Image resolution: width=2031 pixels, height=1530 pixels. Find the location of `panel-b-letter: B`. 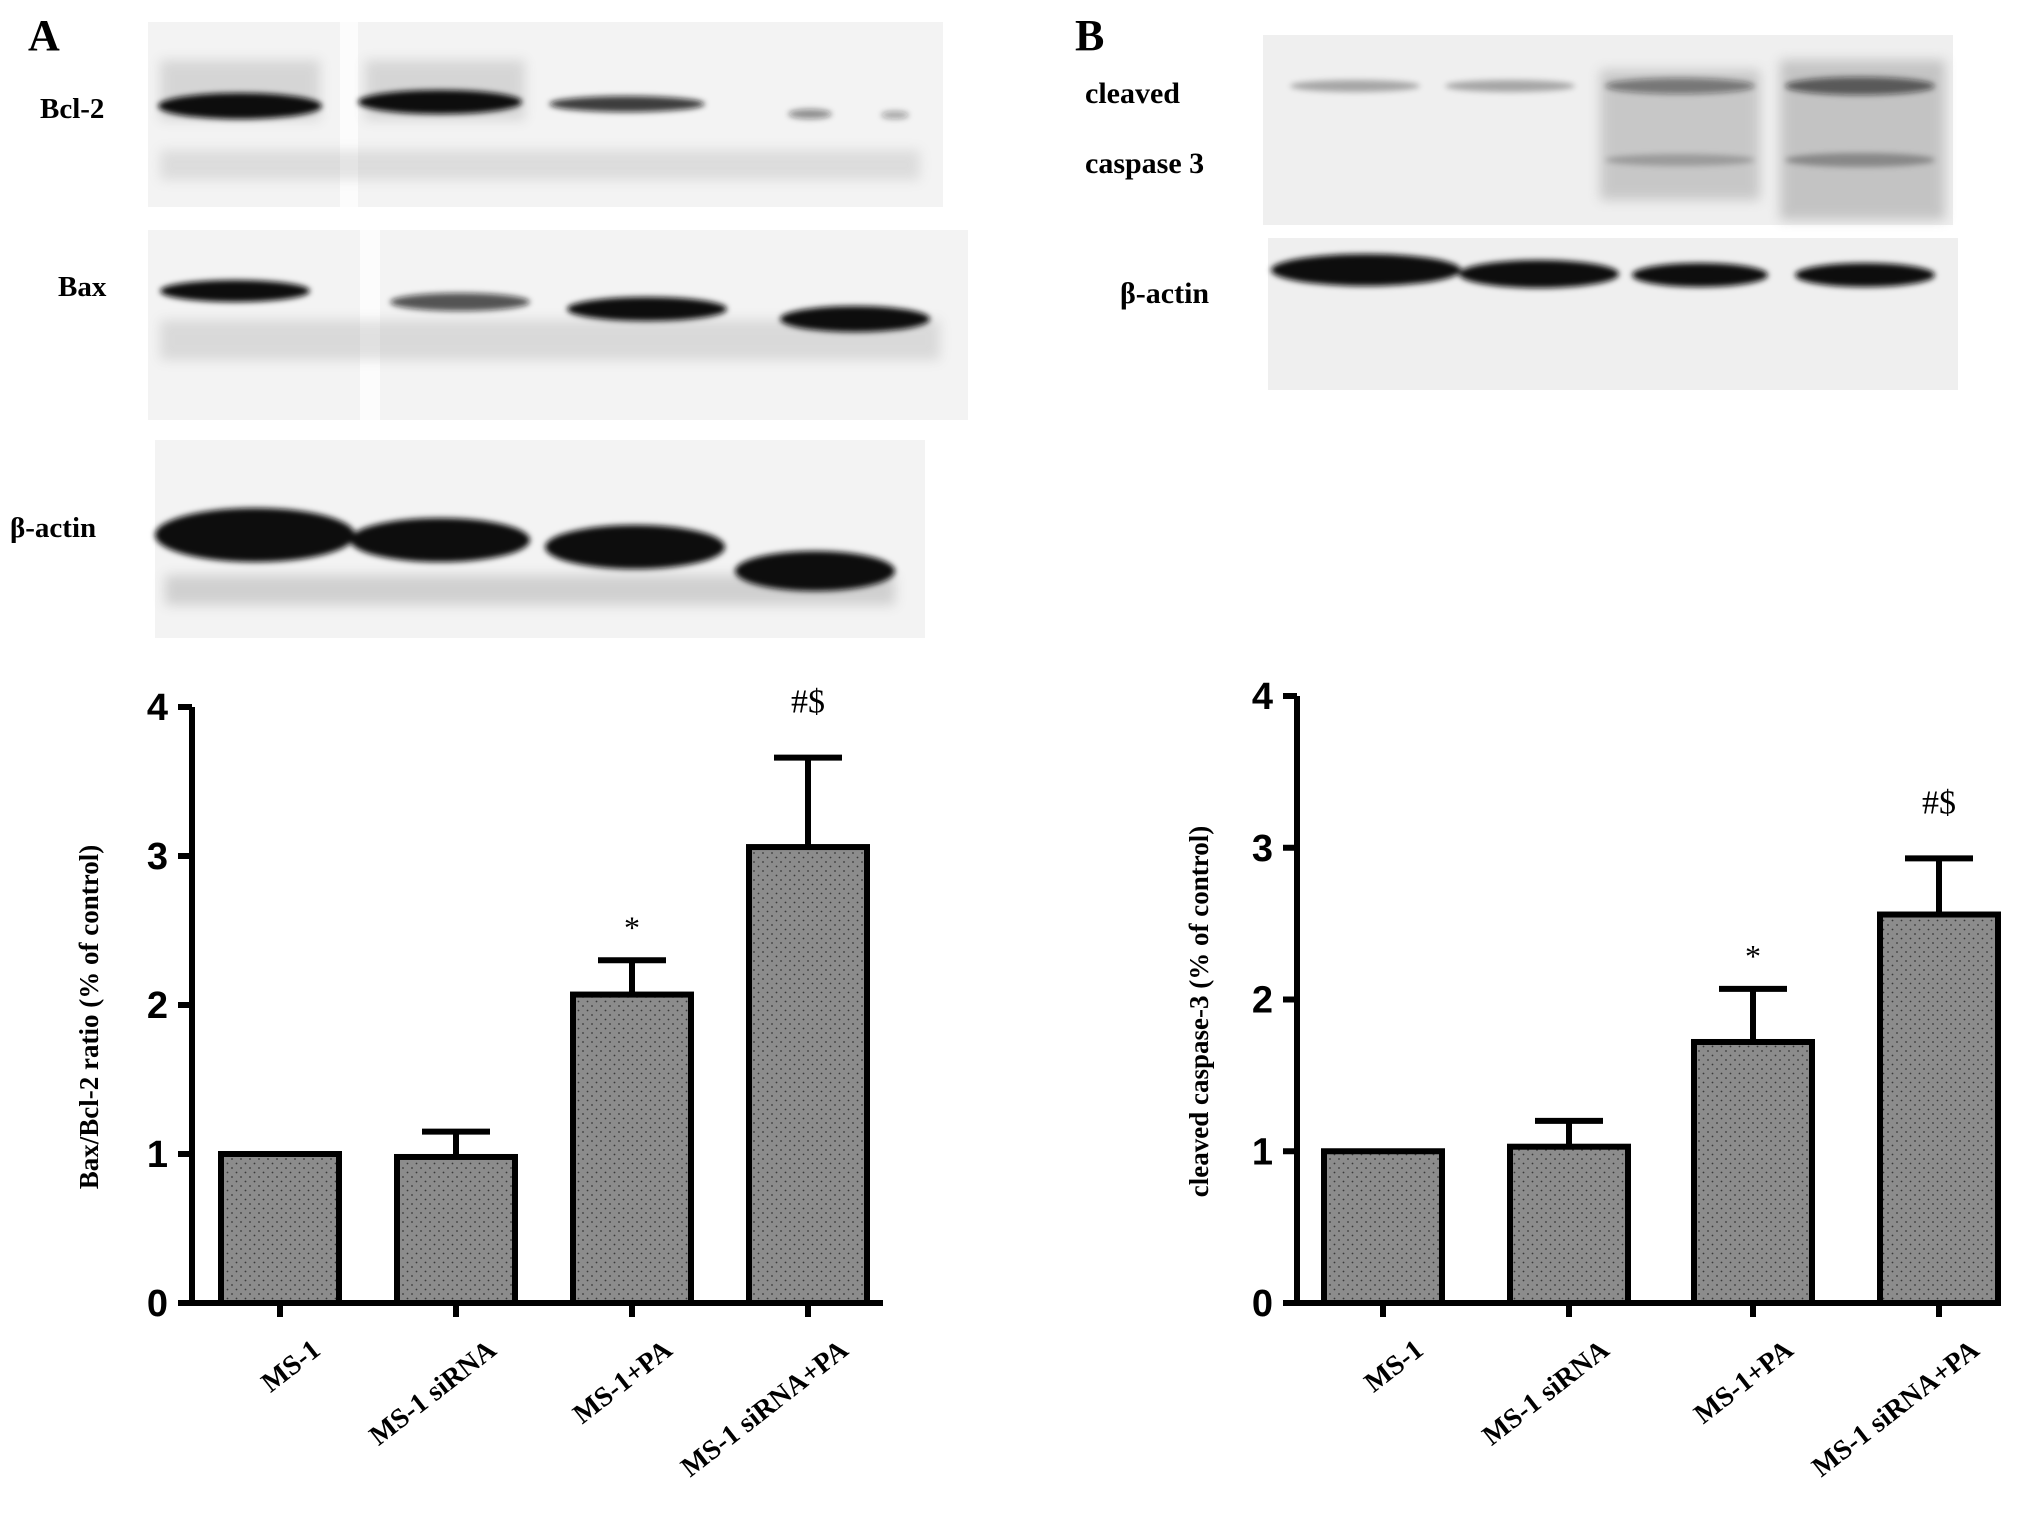

panel-b-letter: B is located at coordinates (1089, 35).